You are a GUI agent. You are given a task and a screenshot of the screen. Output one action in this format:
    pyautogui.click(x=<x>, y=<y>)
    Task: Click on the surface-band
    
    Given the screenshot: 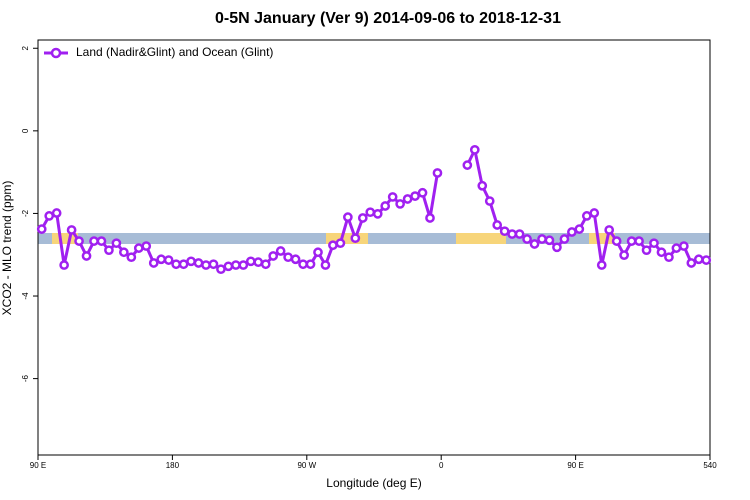 What is the action you would take?
    pyautogui.click(x=374, y=238)
    